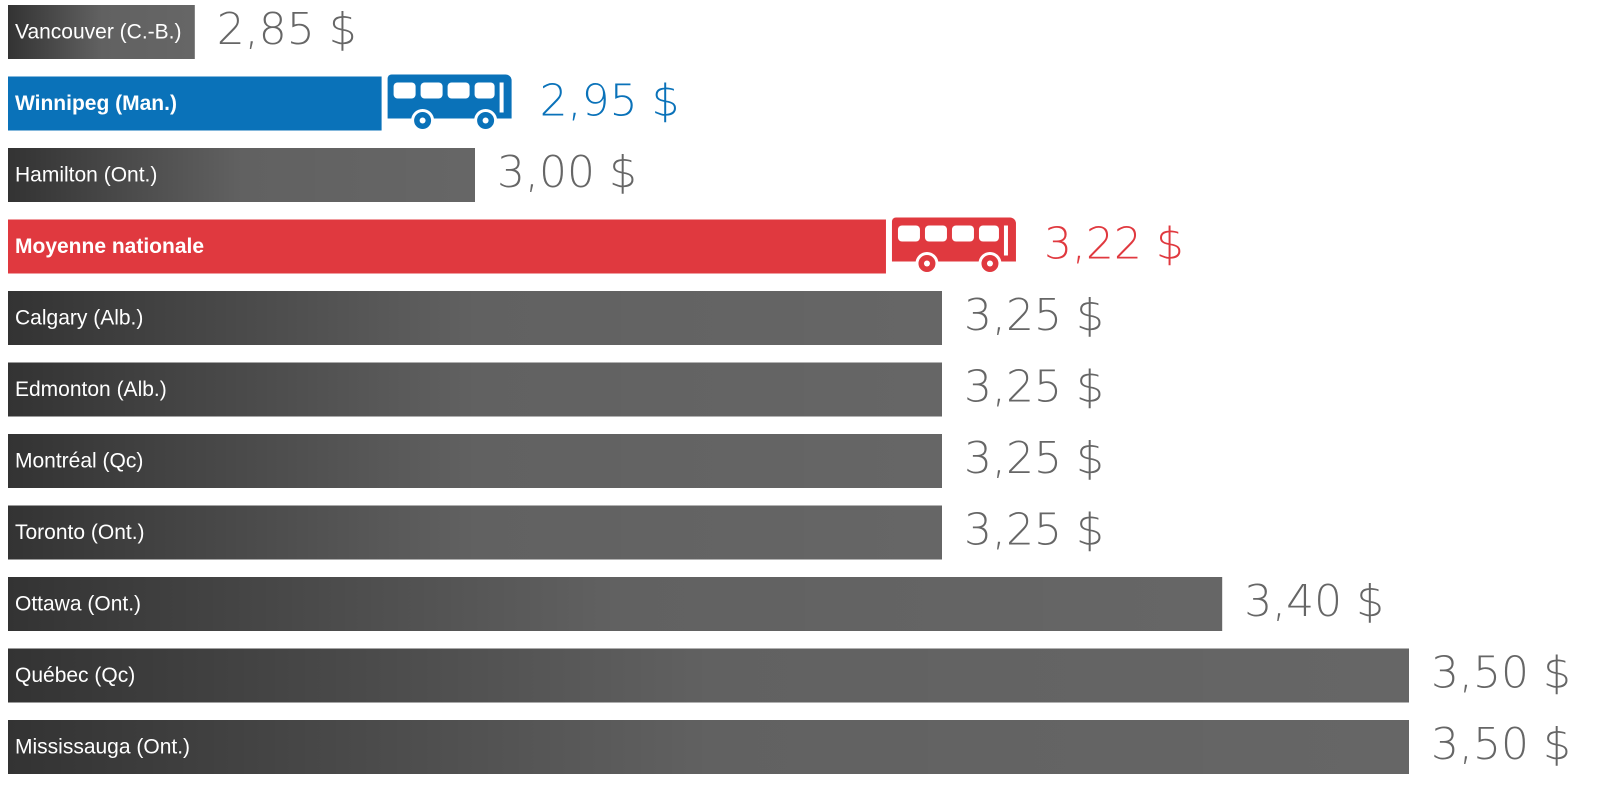 The width and height of the screenshot is (1621, 801). I want to click on category-label: Edmonton (Alb.), so click(91, 389).